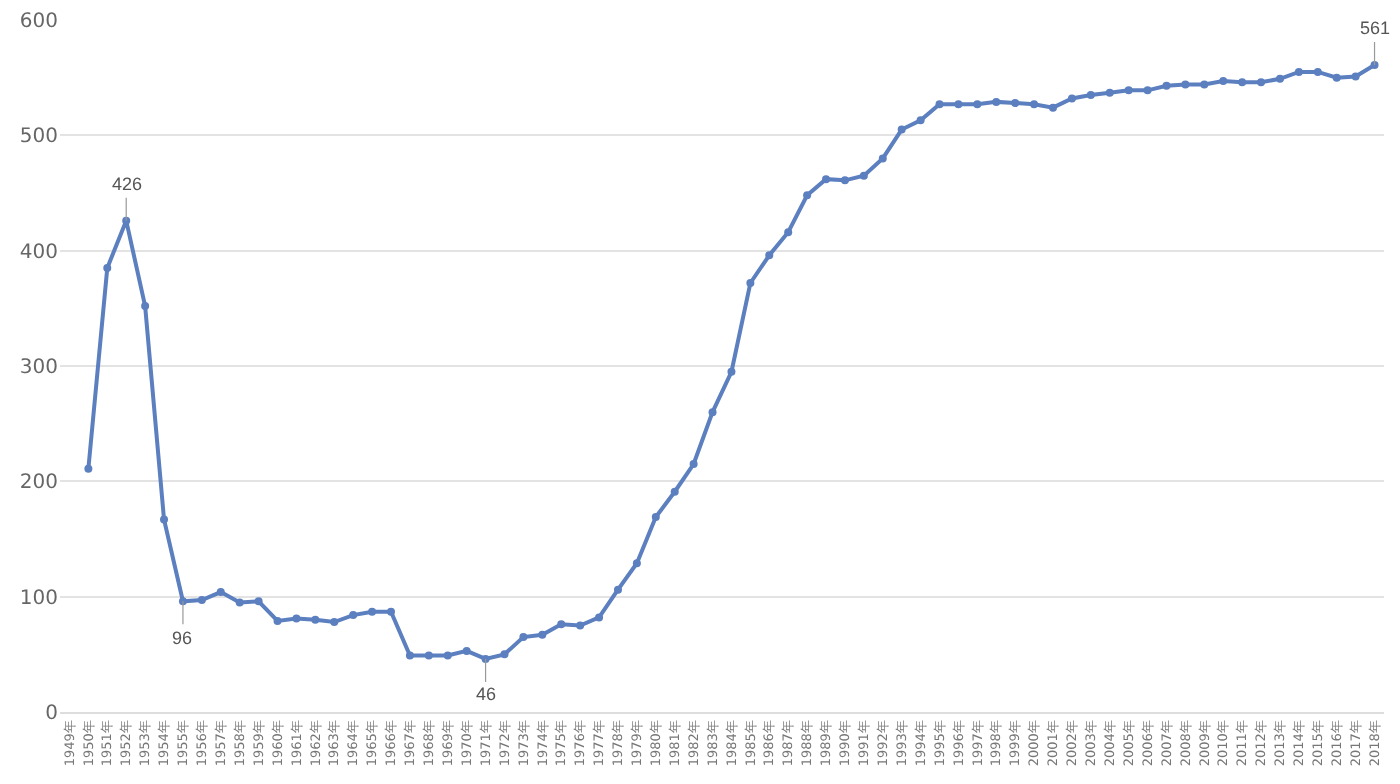 This screenshot has height=784, width=1400. What do you see at coordinates (1375, 28) in the screenshot?
I see `data-label: 561` at bounding box center [1375, 28].